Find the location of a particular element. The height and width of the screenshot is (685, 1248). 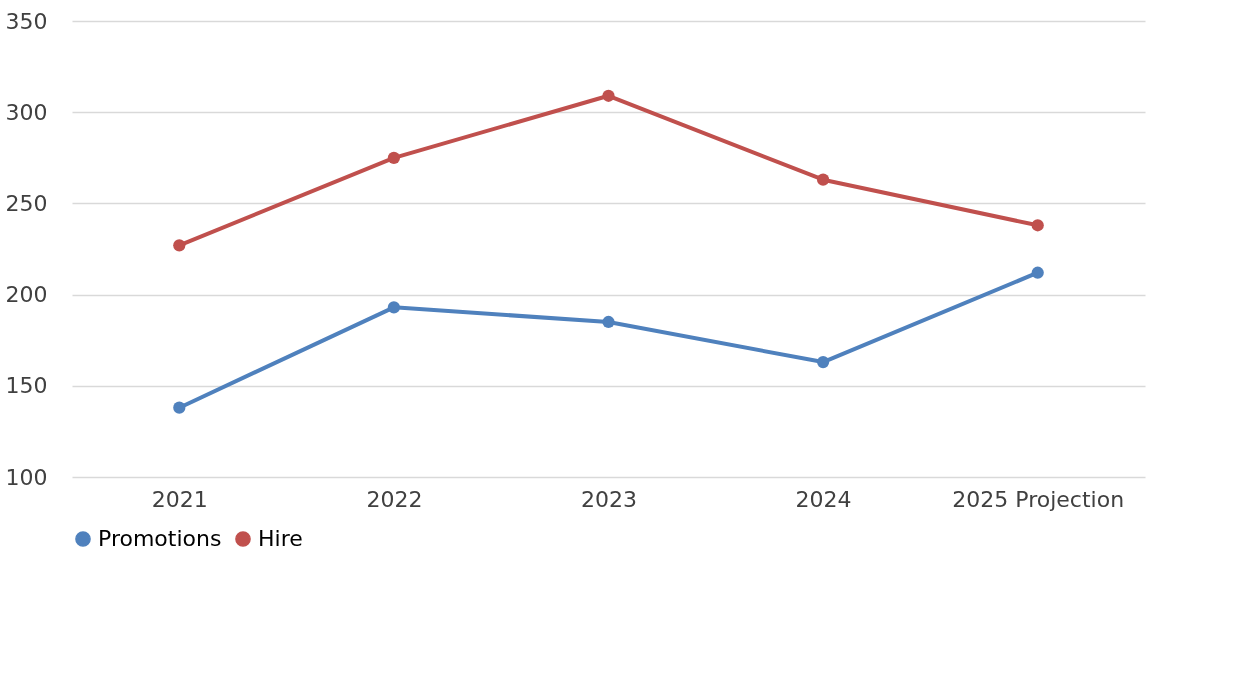

x-tick-label: 2025 Projection is located at coordinates (1038, 499).